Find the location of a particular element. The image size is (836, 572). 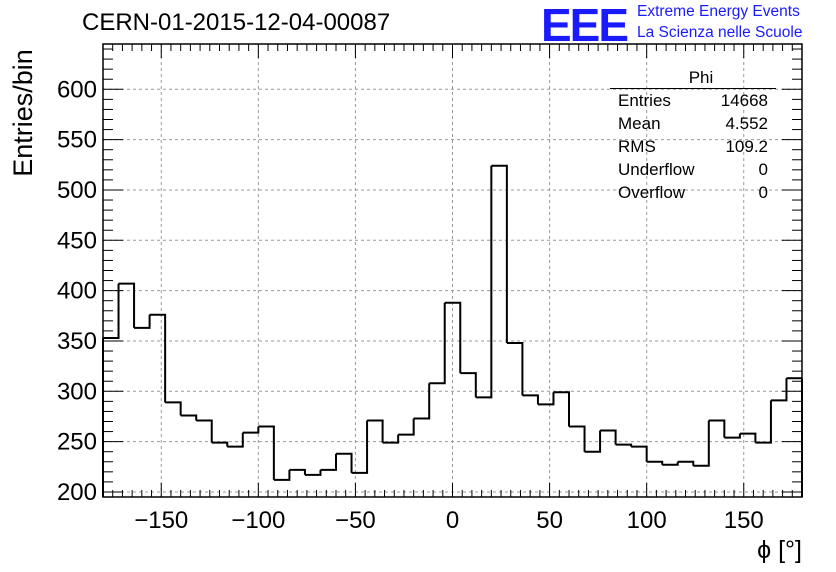

stats-label: RMS is located at coordinates (637, 146).